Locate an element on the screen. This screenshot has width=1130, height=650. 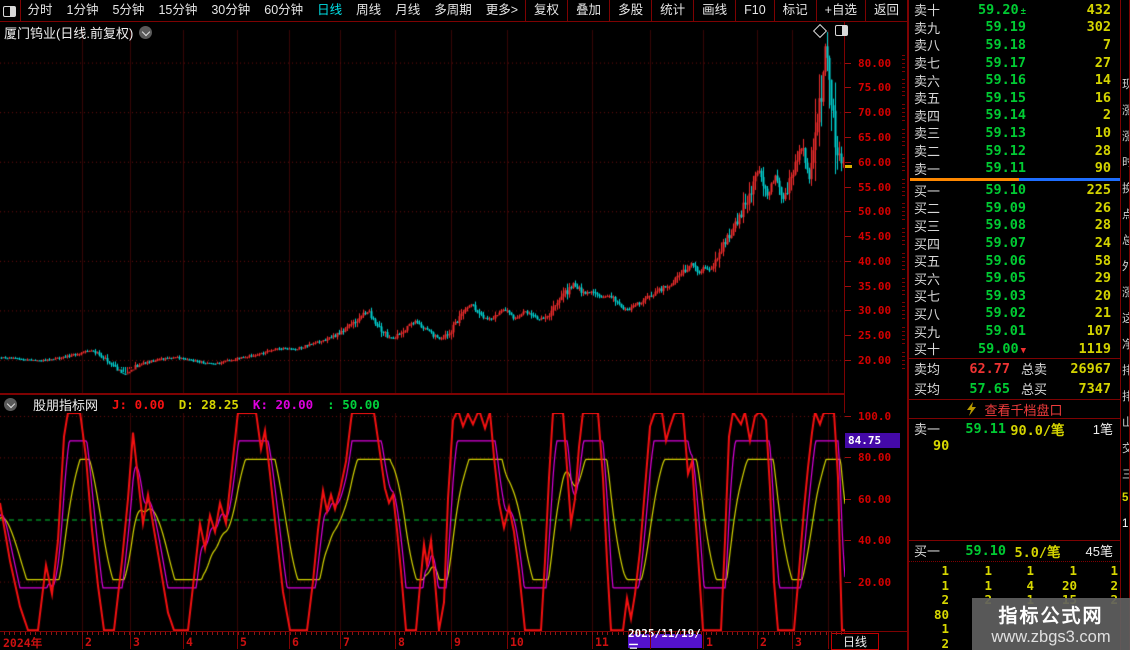
order-row-买一: 买一 59.10 225 is located at coordinates (1014, 191).